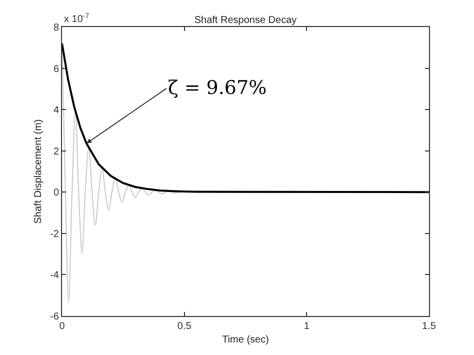 Image resolution: width=474 pixels, height=355 pixels. Describe the element at coordinates (77, 19) in the screenshot. I see `text: x 10$^{-7}$` at that location.